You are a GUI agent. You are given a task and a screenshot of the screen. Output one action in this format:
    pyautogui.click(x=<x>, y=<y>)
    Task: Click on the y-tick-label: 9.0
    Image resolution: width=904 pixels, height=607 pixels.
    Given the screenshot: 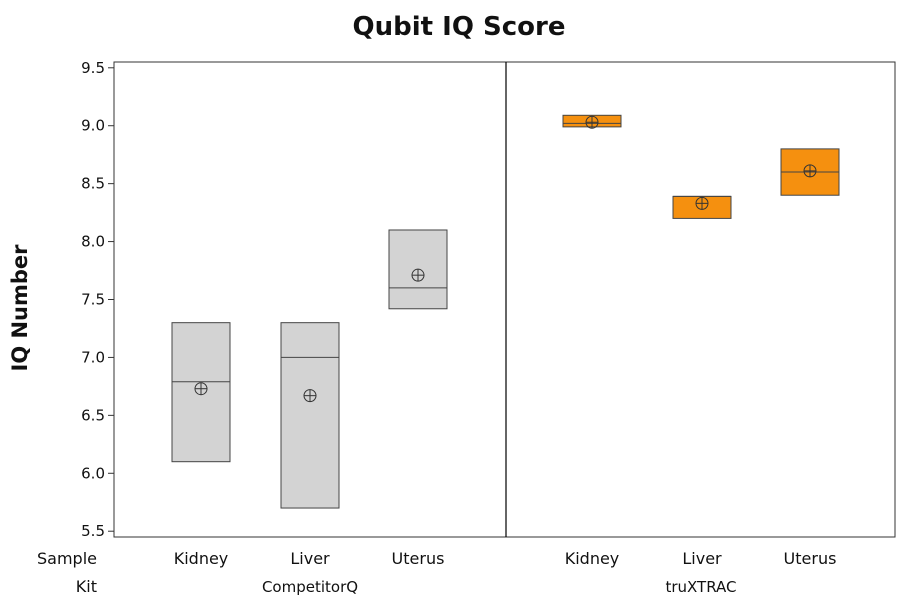 What is the action you would take?
    pyautogui.click(x=93, y=126)
    